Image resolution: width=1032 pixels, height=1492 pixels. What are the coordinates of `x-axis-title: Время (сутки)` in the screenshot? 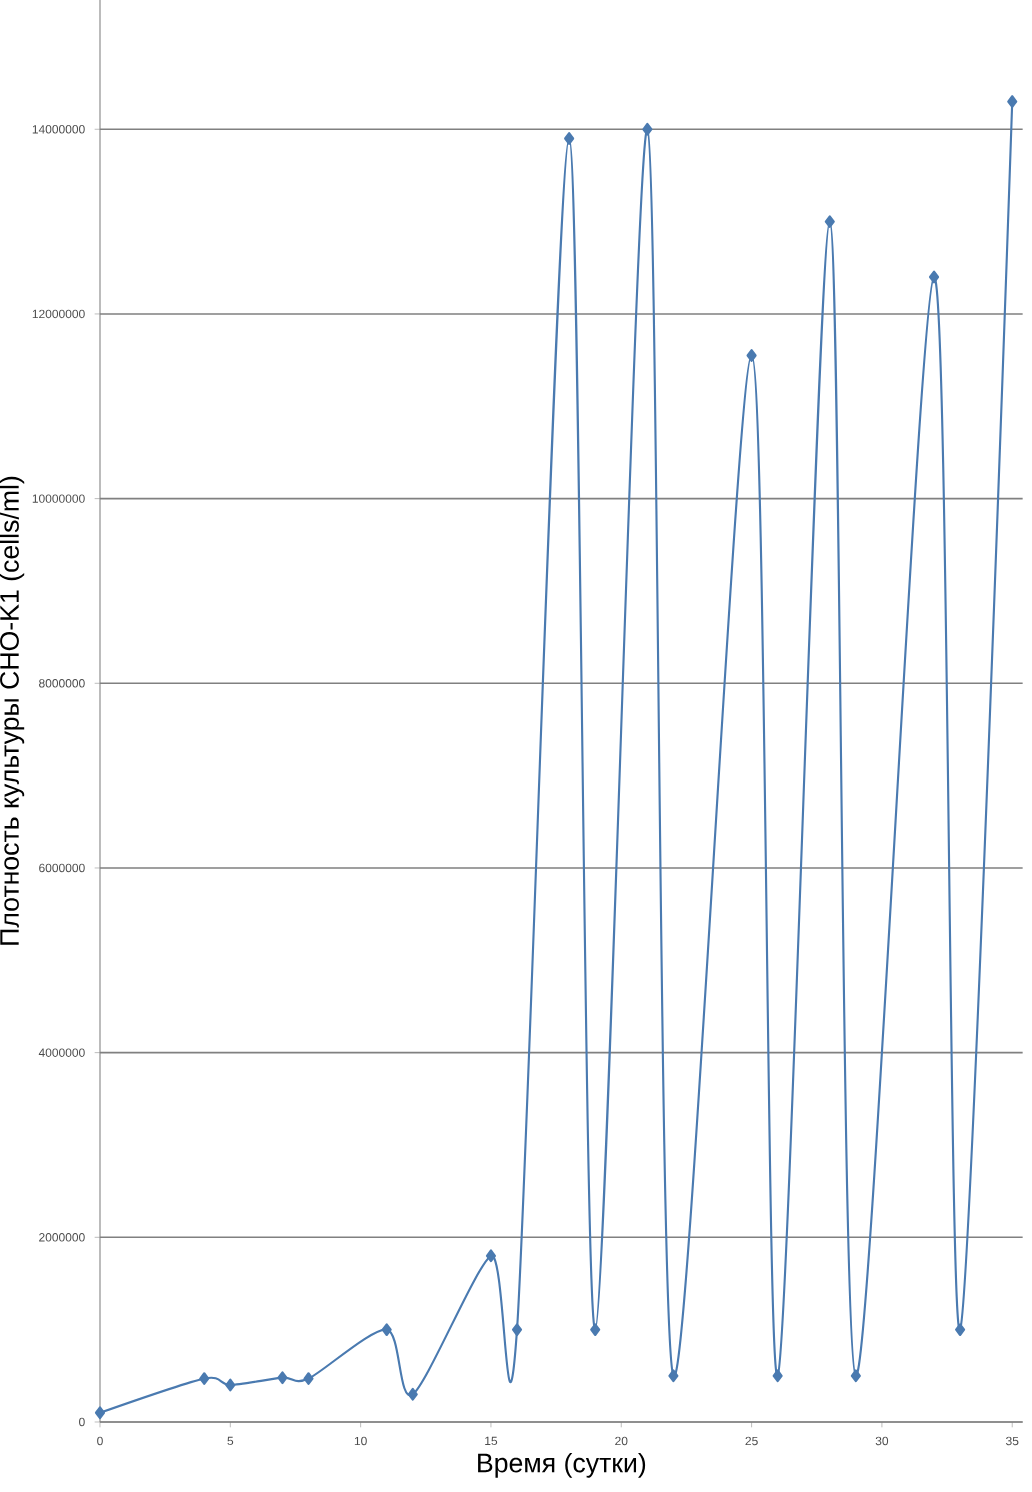 It's located at (562, 1465).